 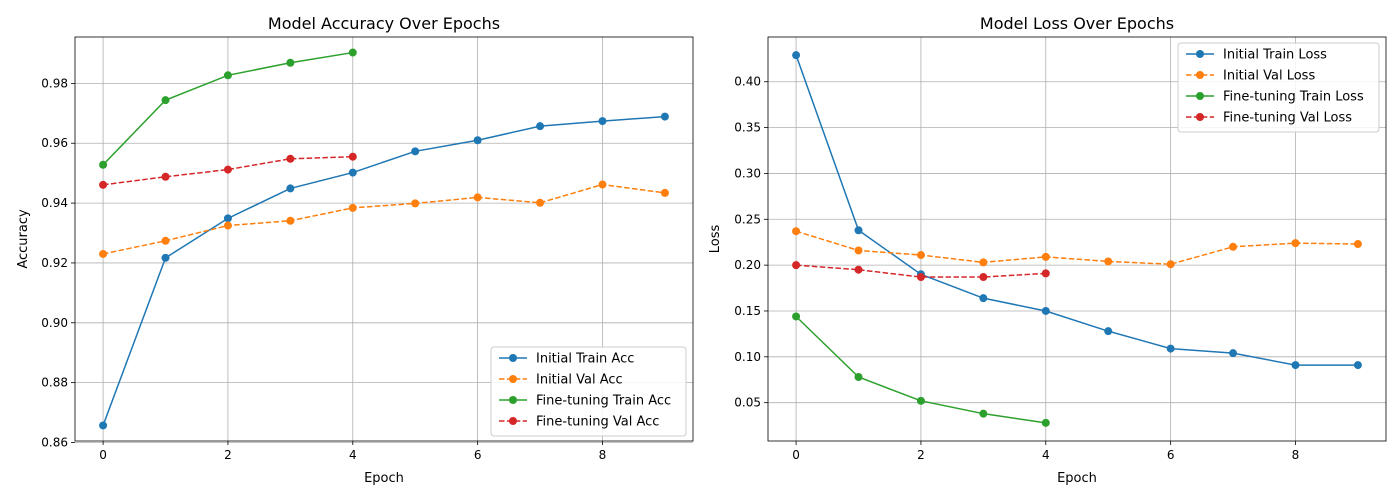 What do you see at coordinates (1077, 23) in the screenshot?
I see `chart-title: Model Loss Over Epochs` at bounding box center [1077, 23].